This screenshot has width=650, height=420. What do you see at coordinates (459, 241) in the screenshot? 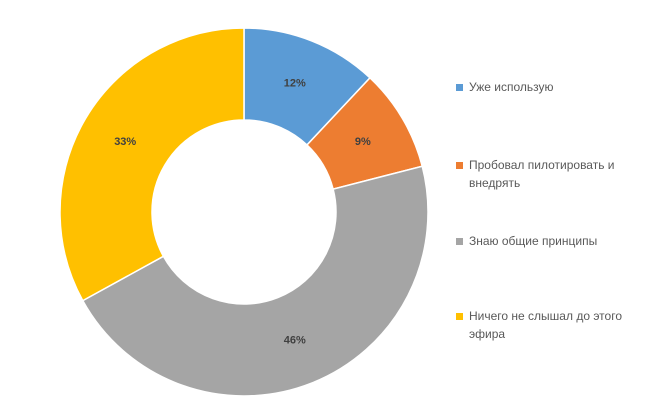
I see `legend-swatch-know-principles` at bounding box center [459, 241].